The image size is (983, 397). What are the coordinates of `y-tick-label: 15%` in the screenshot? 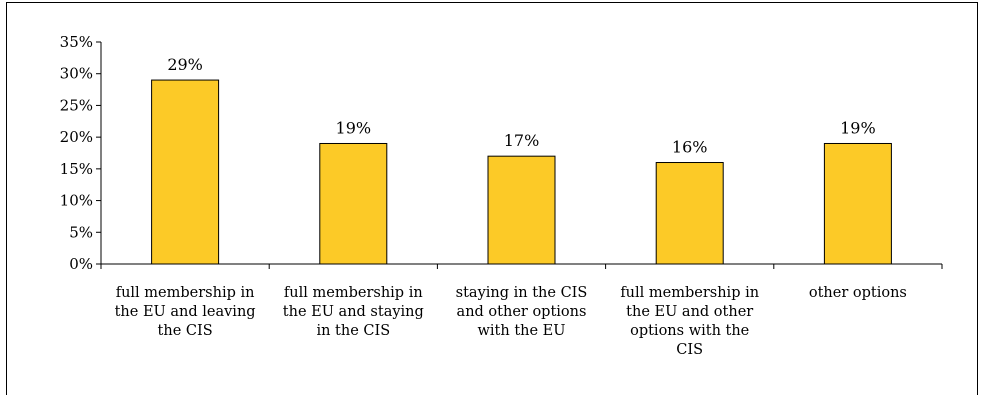 It's located at (76, 169).